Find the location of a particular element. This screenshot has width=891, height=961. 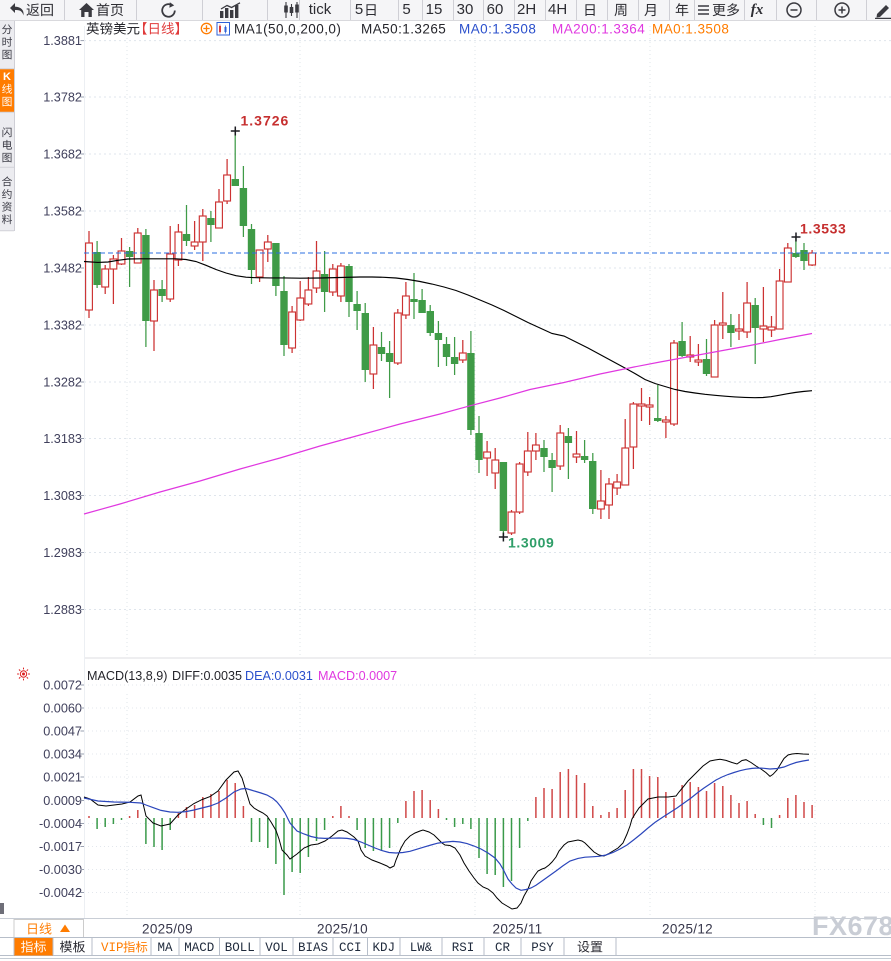

svg-text: DEA:0.0031 is located at coordinates (279, 676).